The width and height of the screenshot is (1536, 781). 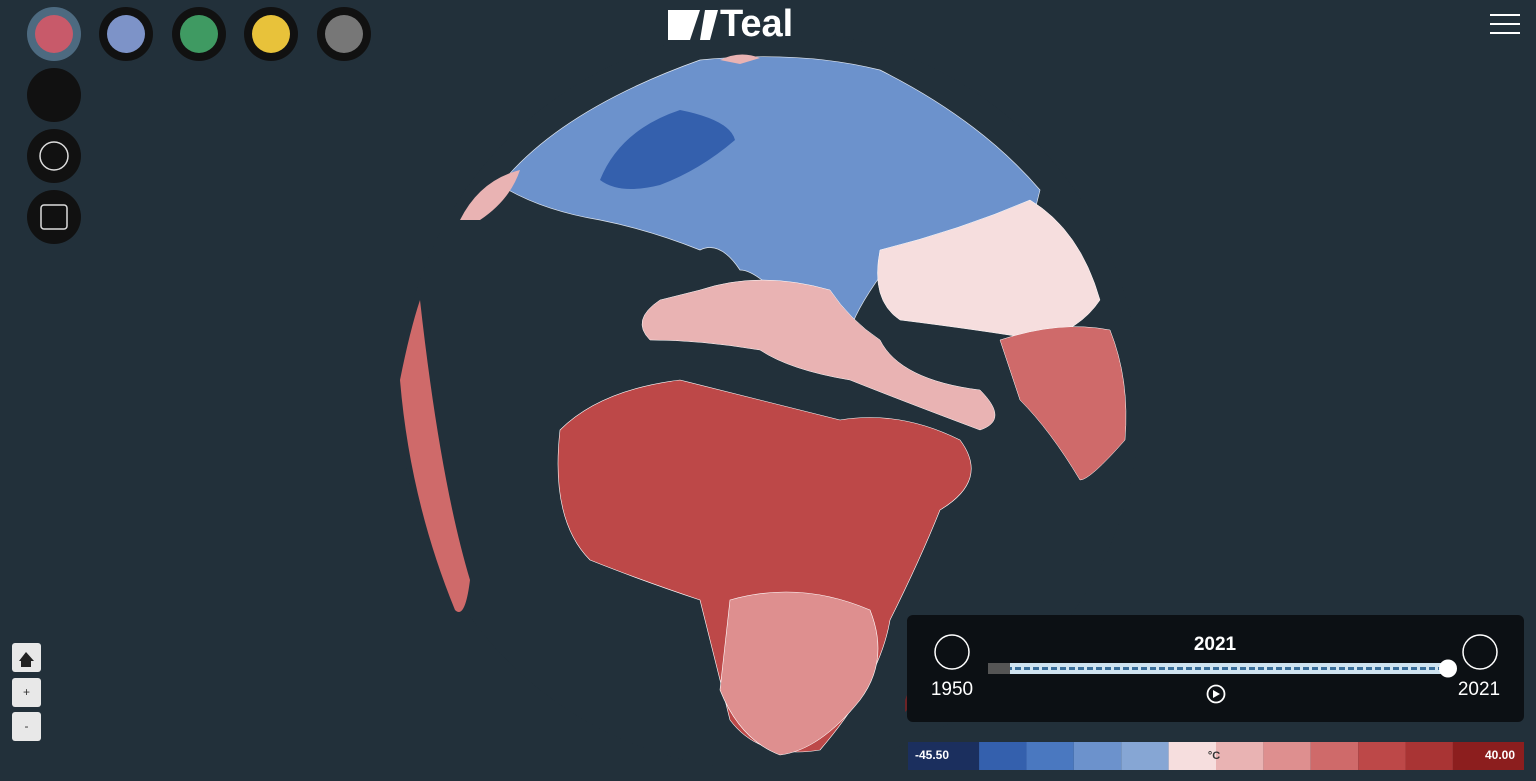 I want to click on timeline-handle, so click(x=1448, y=668).